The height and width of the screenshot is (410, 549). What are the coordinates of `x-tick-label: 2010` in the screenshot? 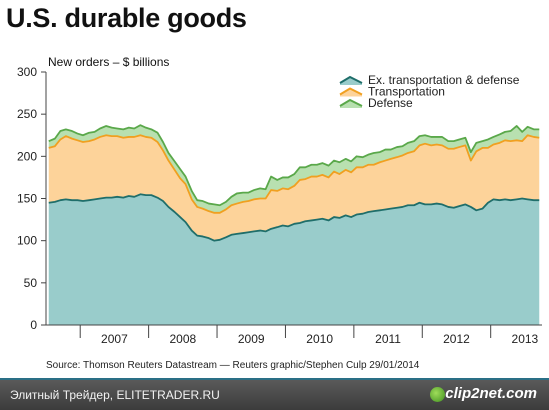 It's located at (319, 339).